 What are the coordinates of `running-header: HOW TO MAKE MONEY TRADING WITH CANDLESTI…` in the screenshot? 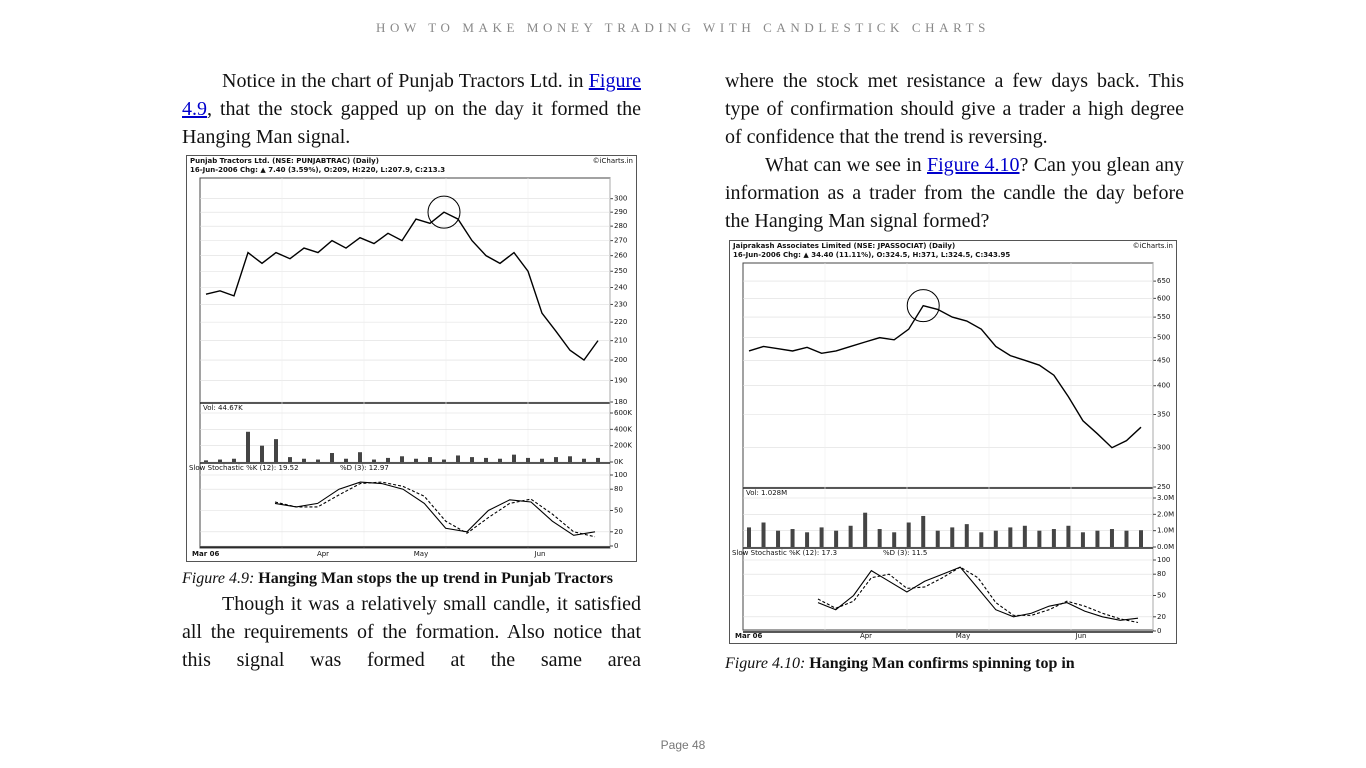 It's located at (683, 27).